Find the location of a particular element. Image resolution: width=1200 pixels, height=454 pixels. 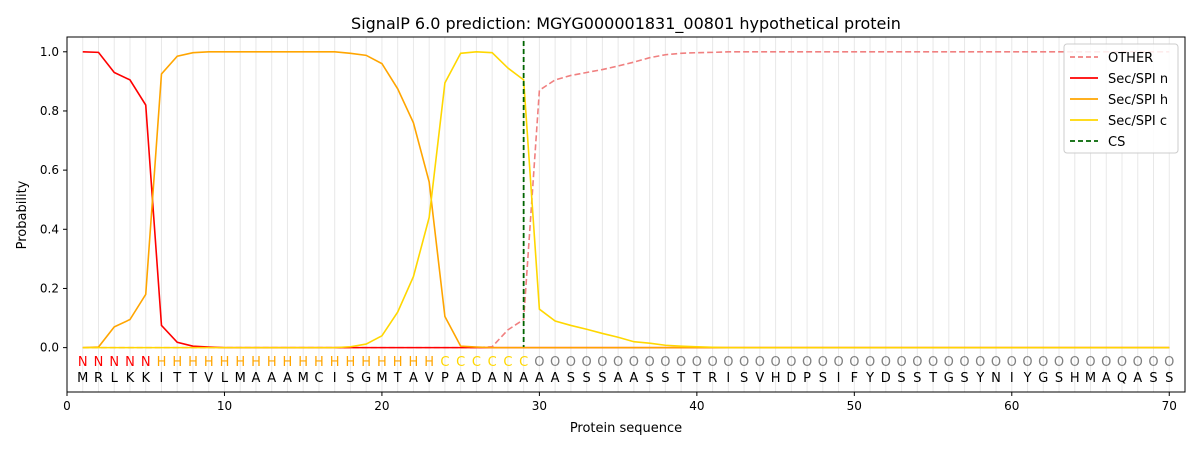

x-tick-label: 70 is located at coordinates (1169, 406).